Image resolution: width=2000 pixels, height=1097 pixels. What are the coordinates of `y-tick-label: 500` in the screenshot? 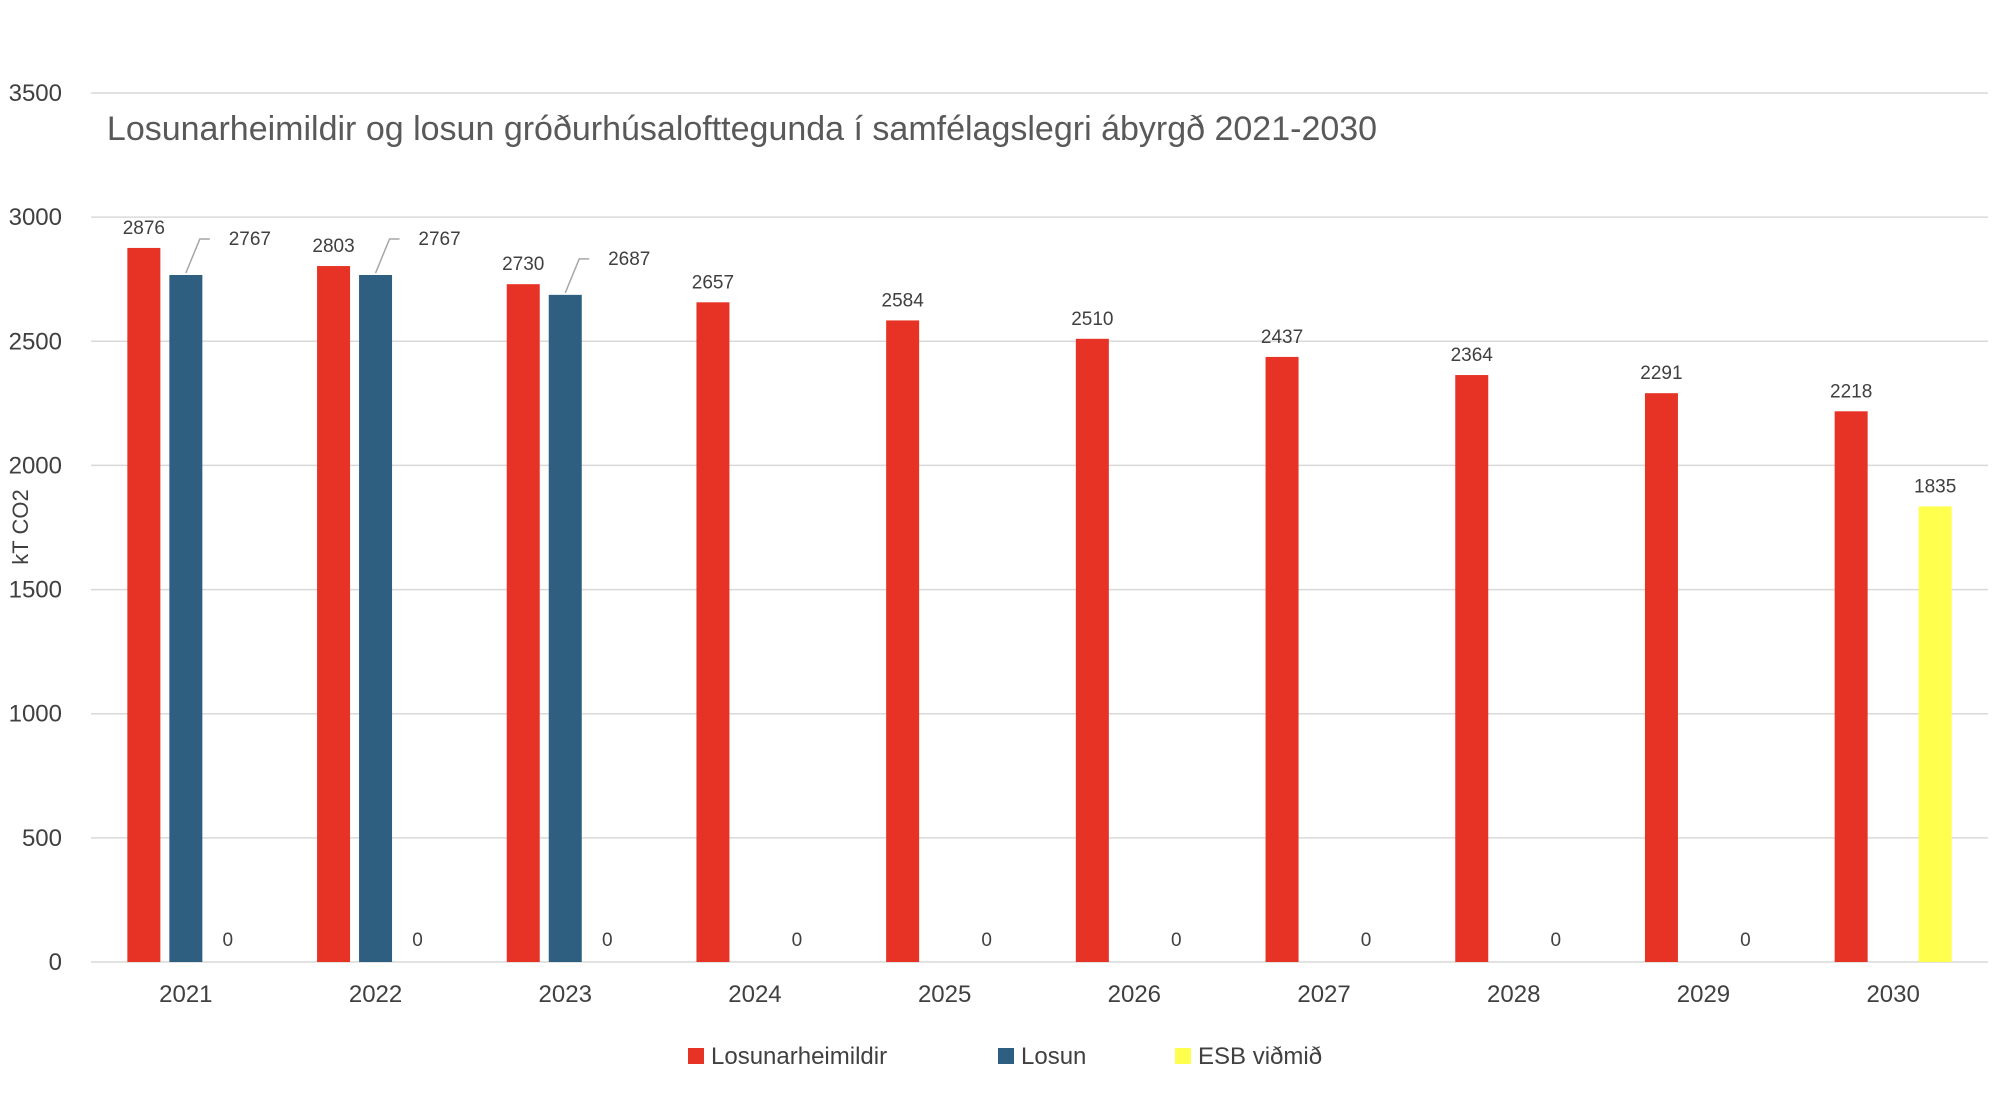 It's located at (42, 838).